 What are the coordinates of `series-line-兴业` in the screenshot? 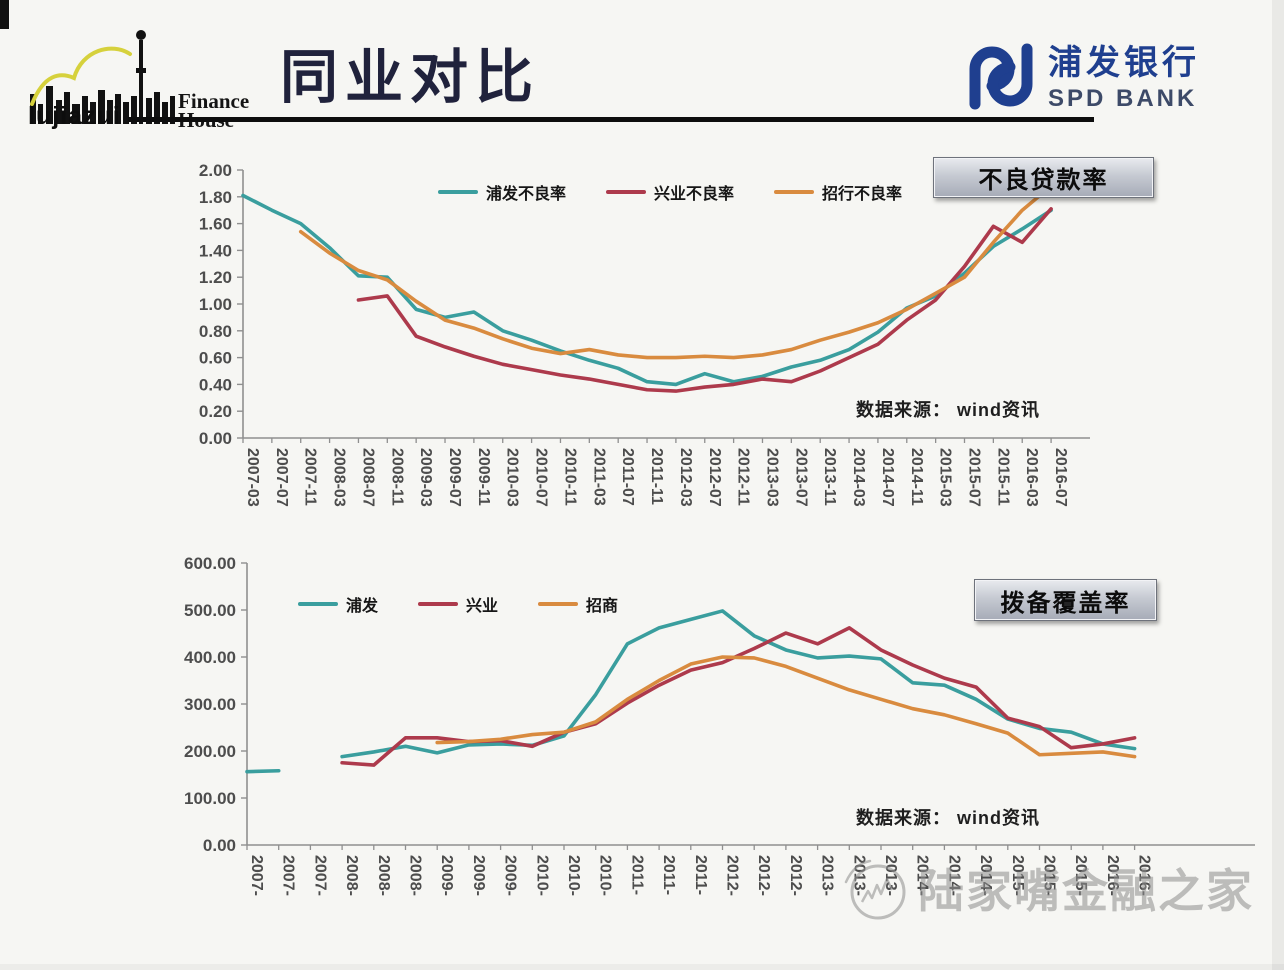 It's located at (738, 696).